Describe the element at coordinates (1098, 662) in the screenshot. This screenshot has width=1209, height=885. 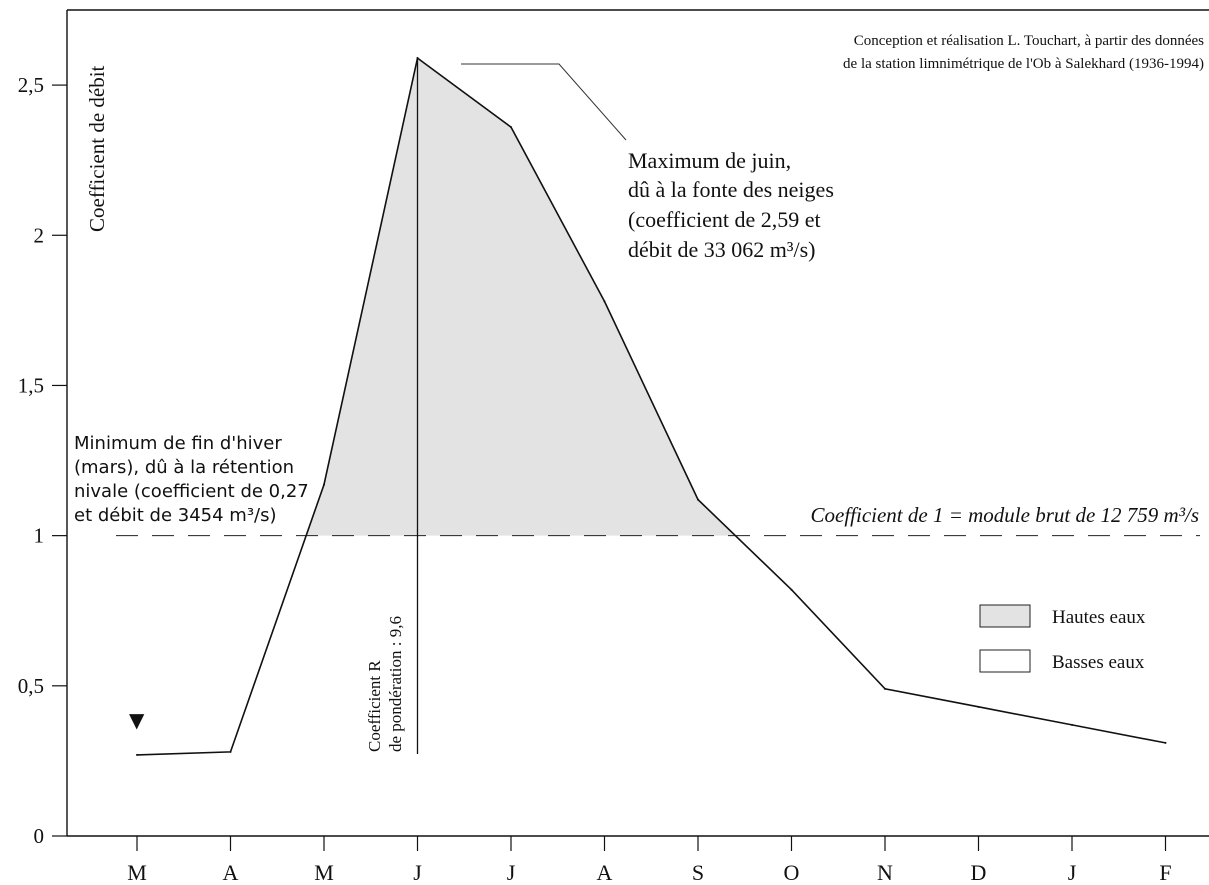
I see `legend-label-basses-eaux: Basses eaux` at that location.